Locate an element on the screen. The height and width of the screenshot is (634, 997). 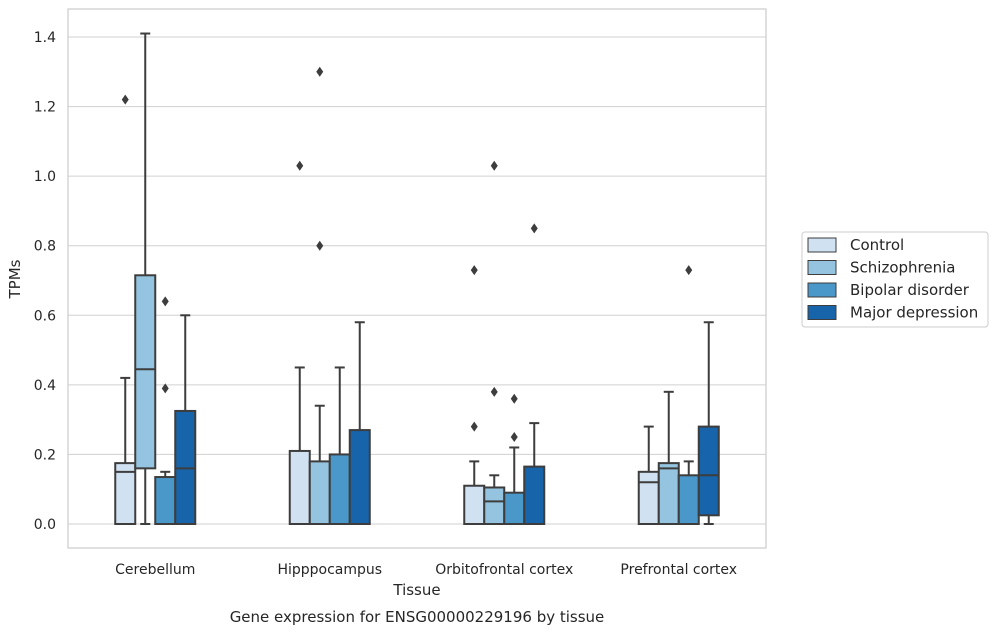
x-tick-label: Prefrontal cortex is located at coordinates (678, 570).